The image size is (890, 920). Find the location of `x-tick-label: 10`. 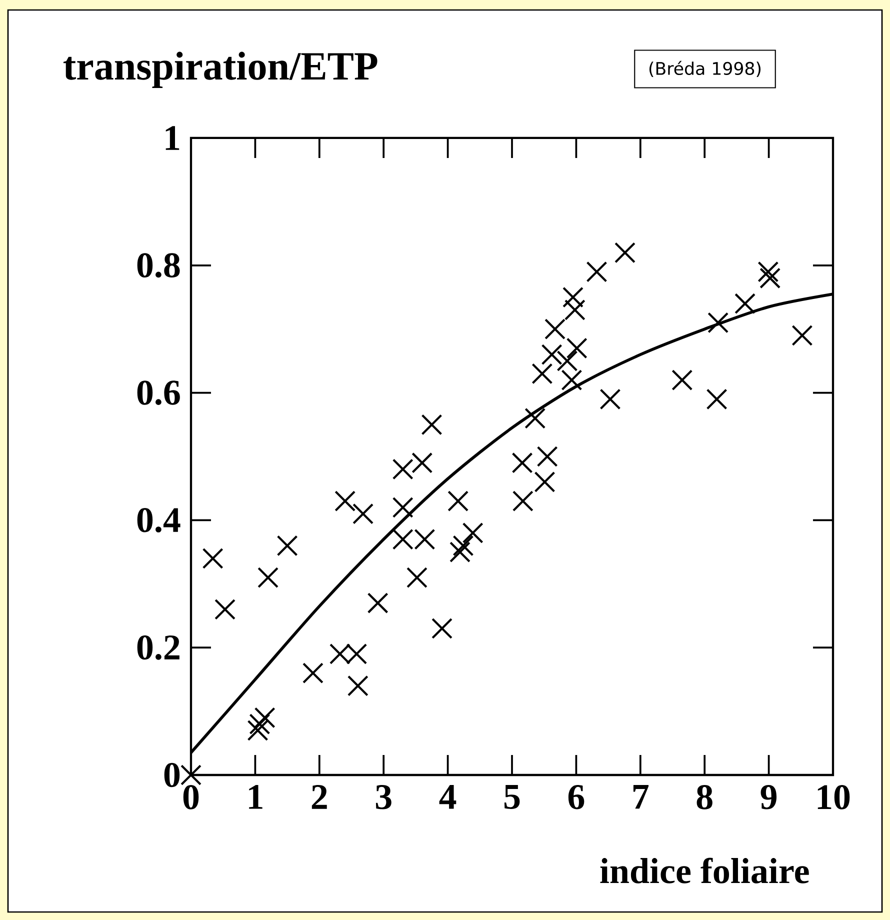

x-tick-label: 10 is located at coordinates (834, 797).